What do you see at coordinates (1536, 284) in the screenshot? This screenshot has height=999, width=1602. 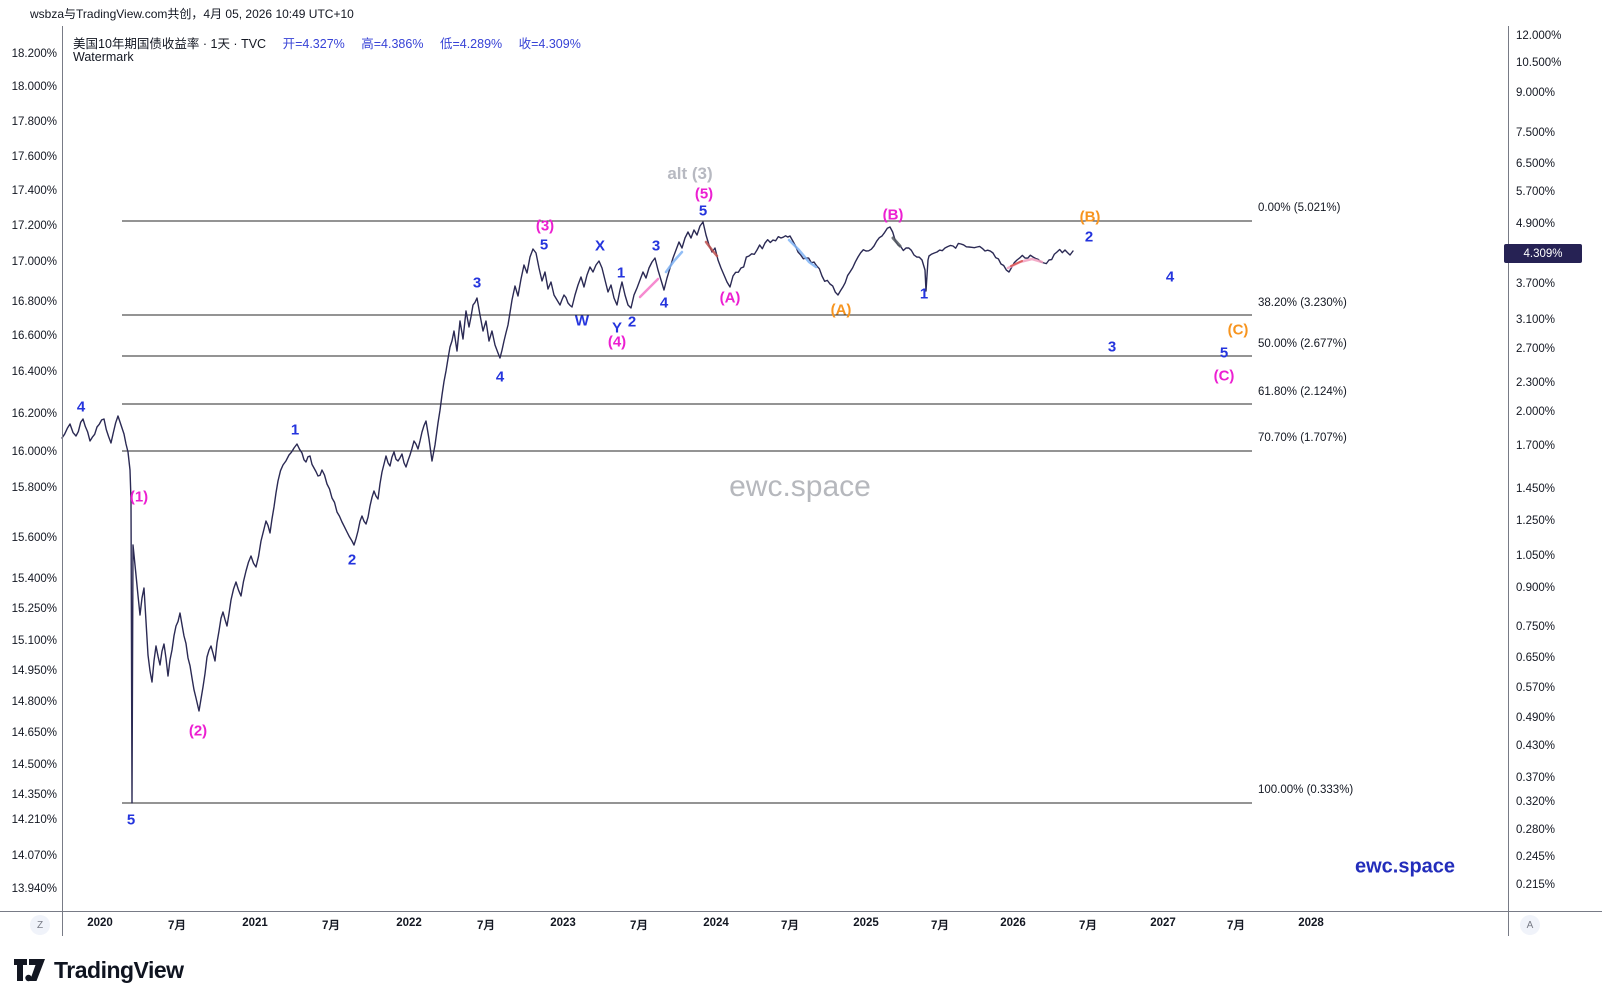 I see `right-axis-tick: 3.700%` at bounding box center [1536, 284].